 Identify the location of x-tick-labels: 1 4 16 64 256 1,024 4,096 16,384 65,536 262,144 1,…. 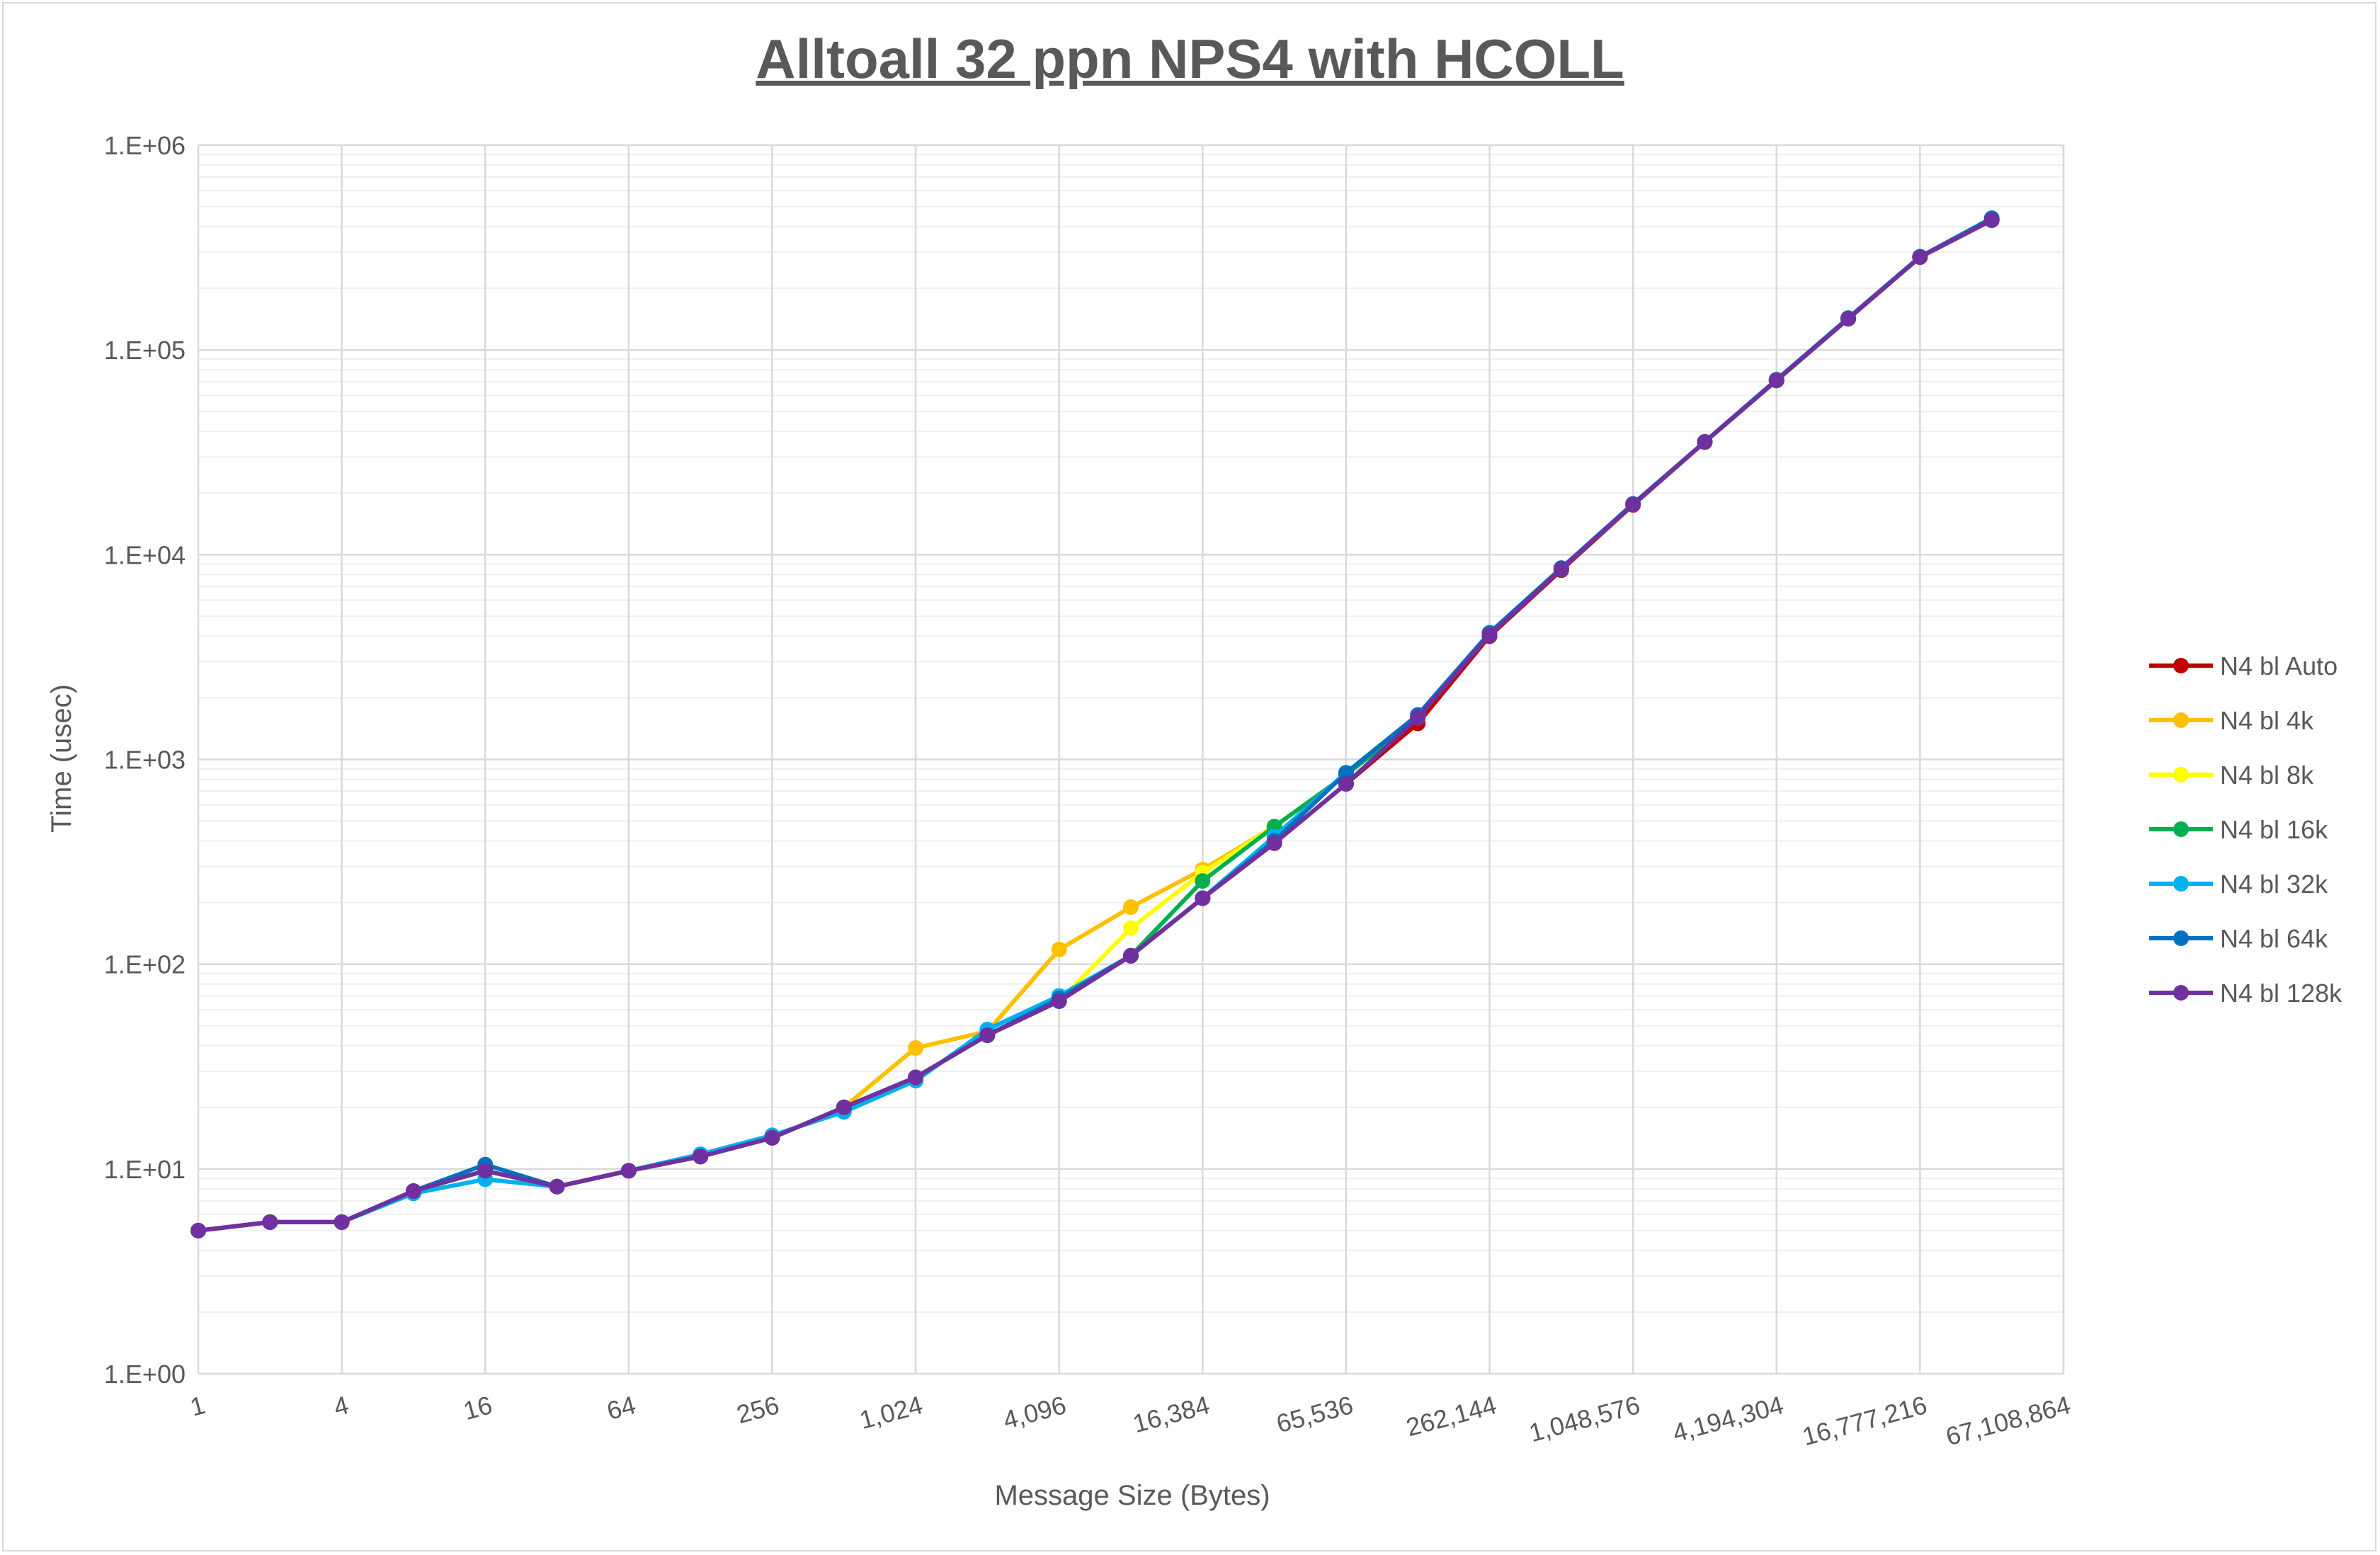
(1130, 1420).